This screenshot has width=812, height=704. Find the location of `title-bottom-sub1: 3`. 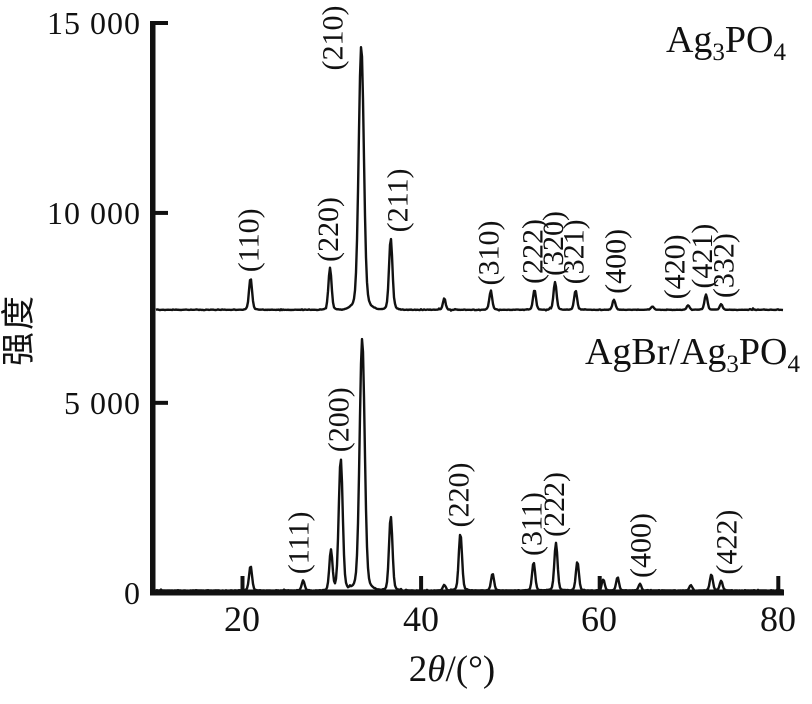

title-bottom-sub1: 3 is located at coordinates (732, 364).